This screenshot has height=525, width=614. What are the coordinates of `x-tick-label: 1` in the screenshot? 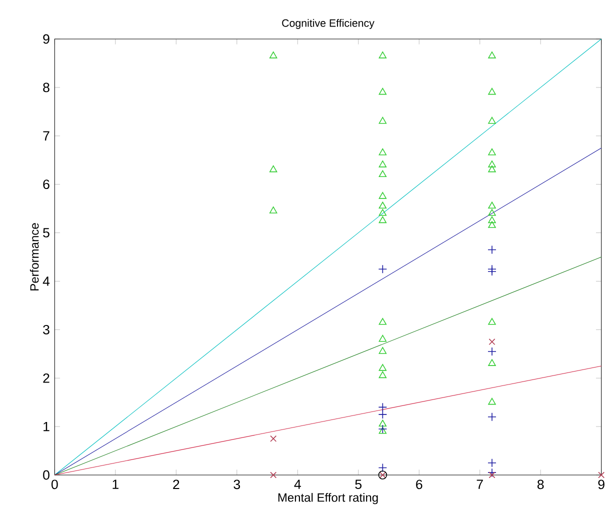 It's located at (115, 484).